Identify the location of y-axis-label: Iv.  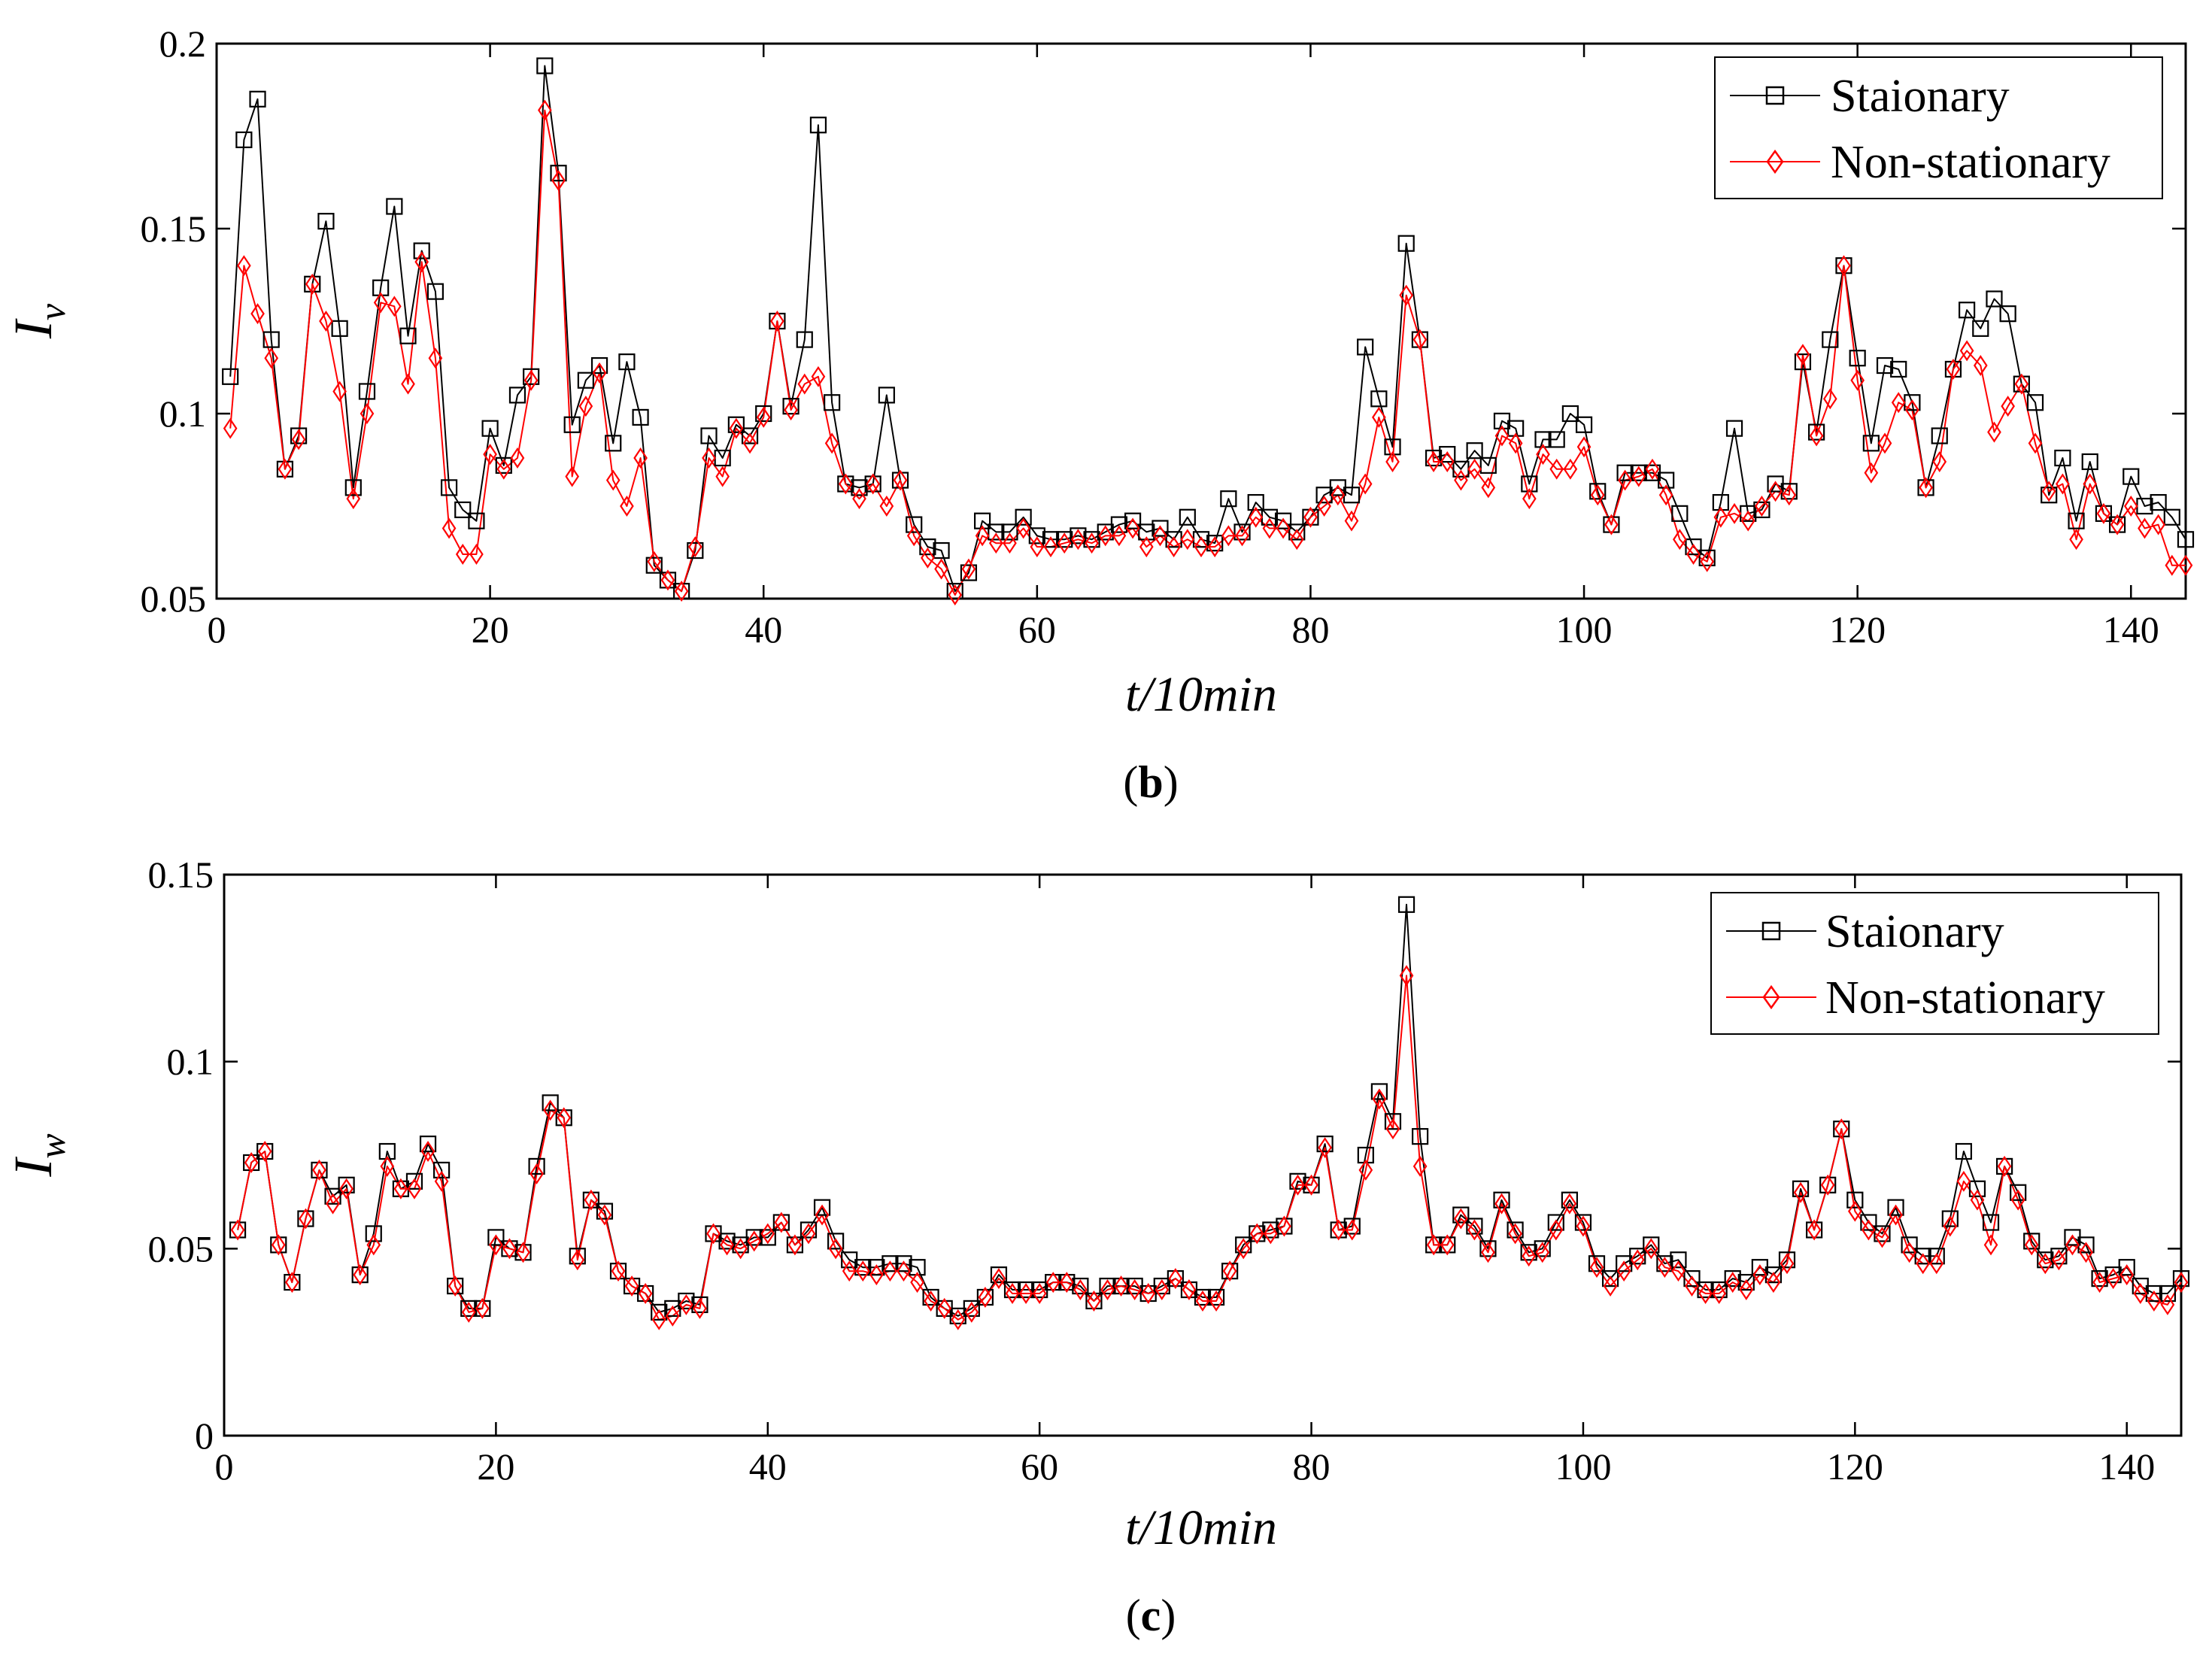
(38, 321).